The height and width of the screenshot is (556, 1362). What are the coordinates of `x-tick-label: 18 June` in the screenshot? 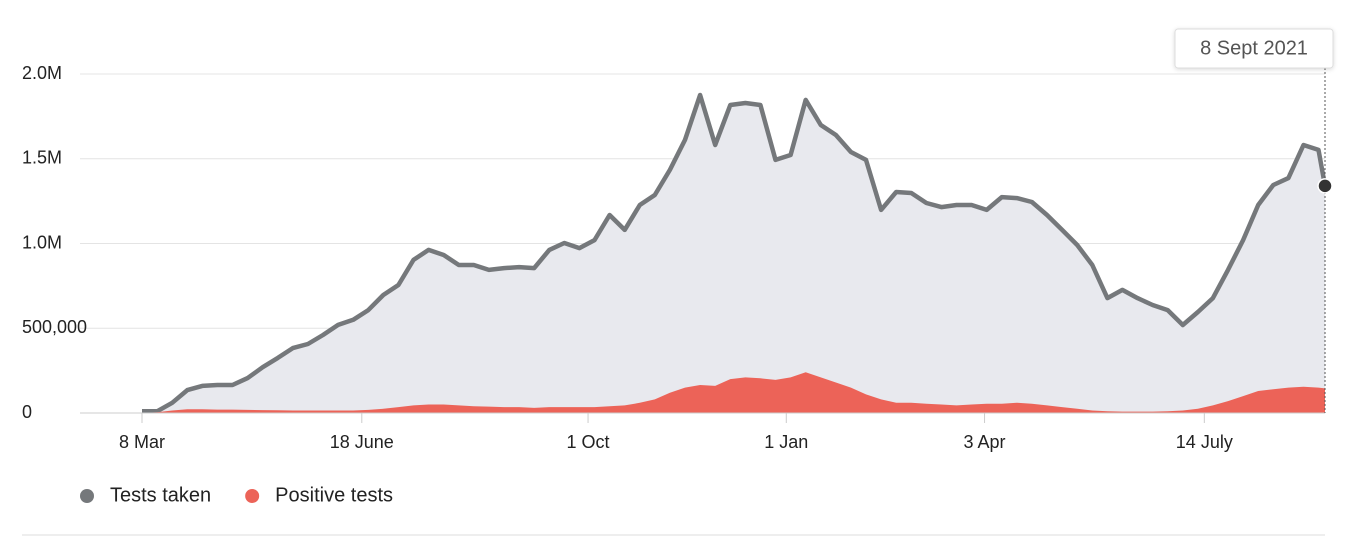 It's located at (362, 442).